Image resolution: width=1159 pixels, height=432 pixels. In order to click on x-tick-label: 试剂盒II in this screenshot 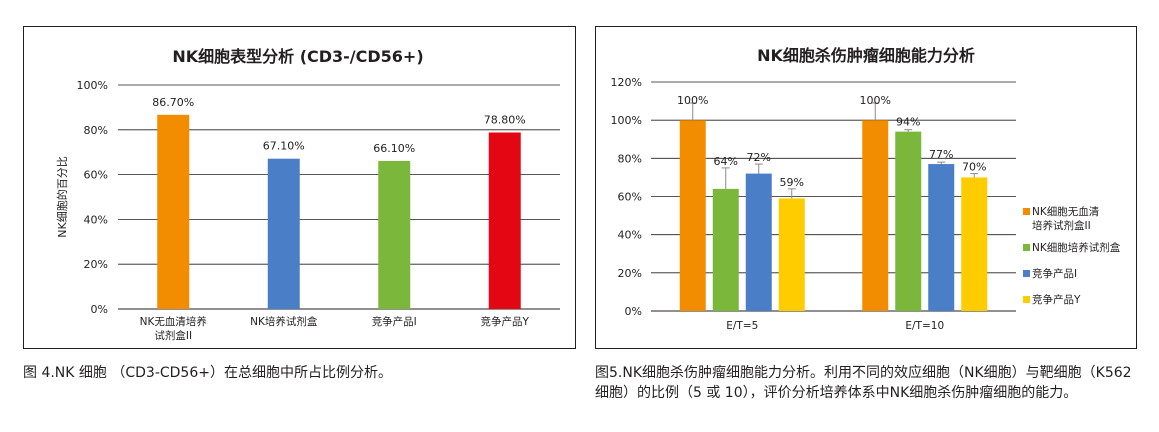, I will do `click(173, 335)`.